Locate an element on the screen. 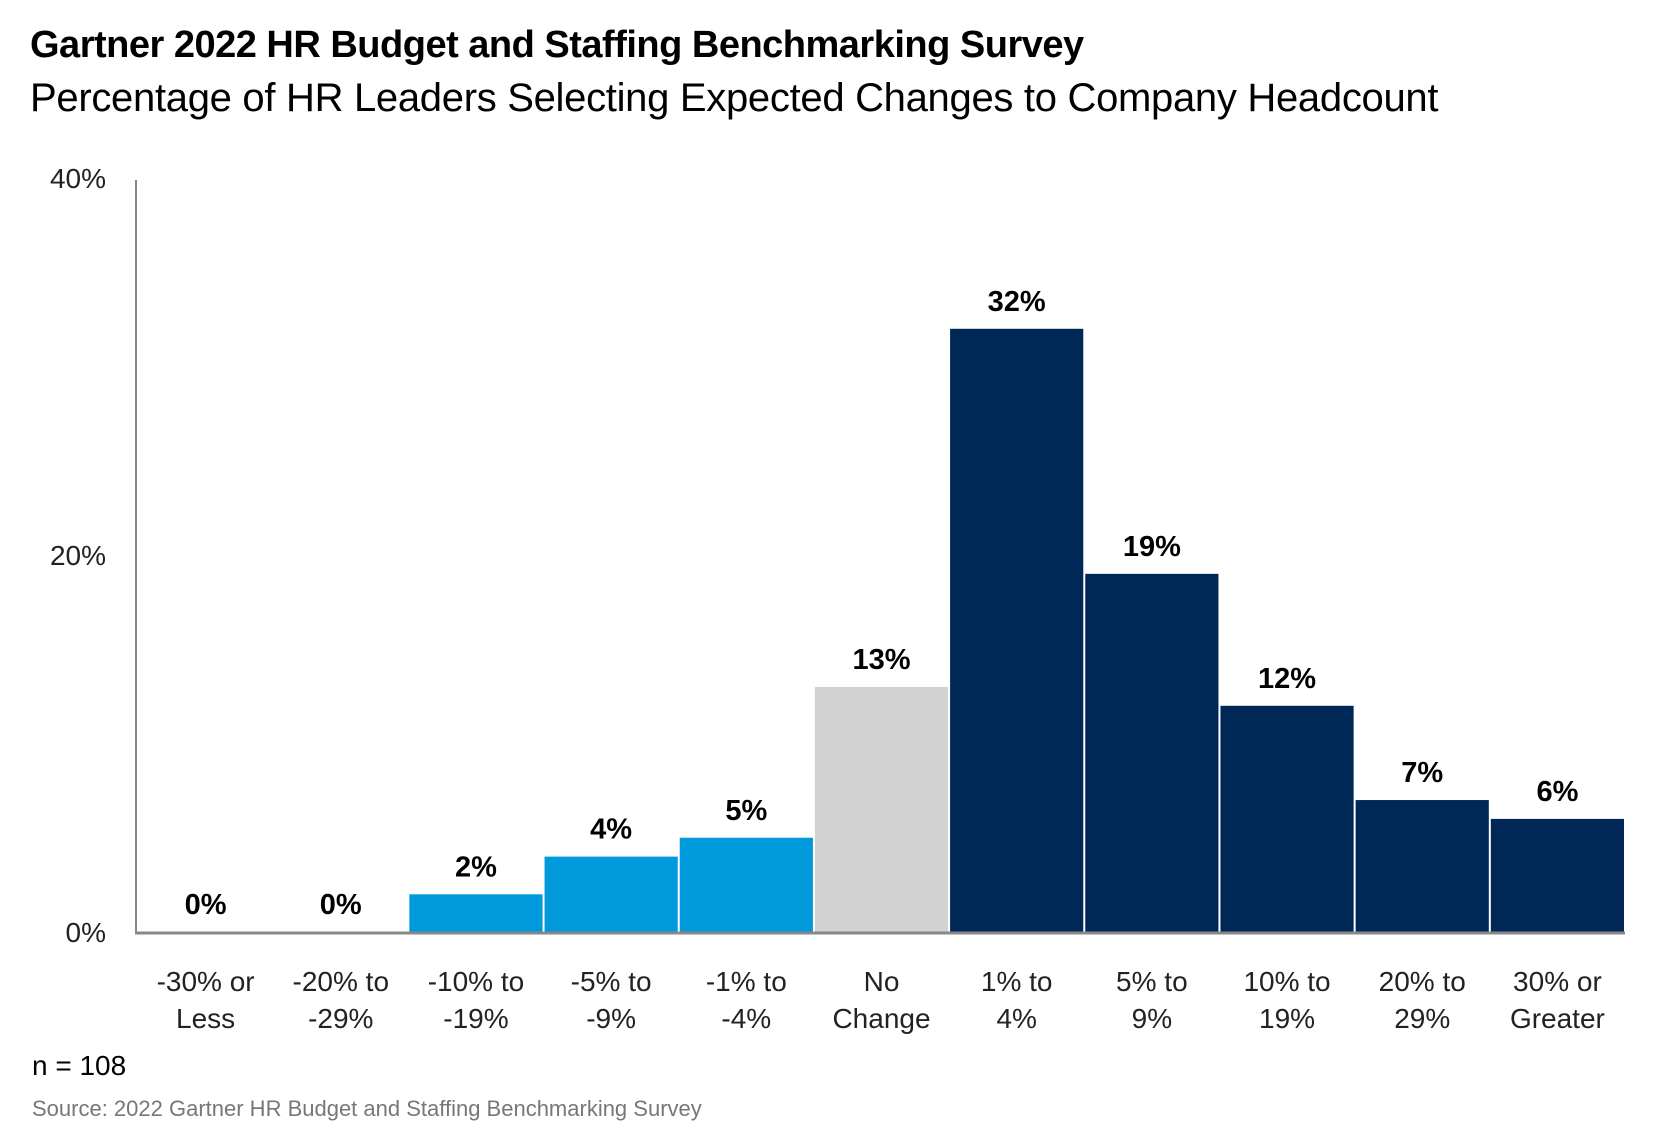  x-tick-label: -9% is located at coordinates (611, 1018).